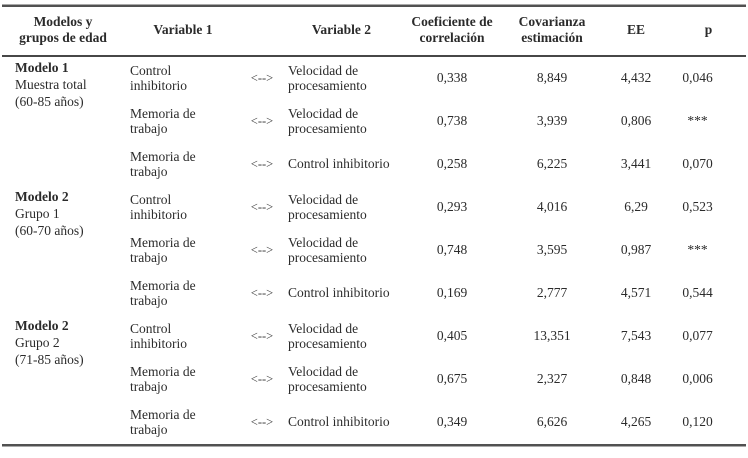 This screenshot has width=748, height=458. What do you see at coordinates (452, 78) in the screenshot?
I see `correlation-coefficient-cell: 0,338` at bounding box center [452, 78].